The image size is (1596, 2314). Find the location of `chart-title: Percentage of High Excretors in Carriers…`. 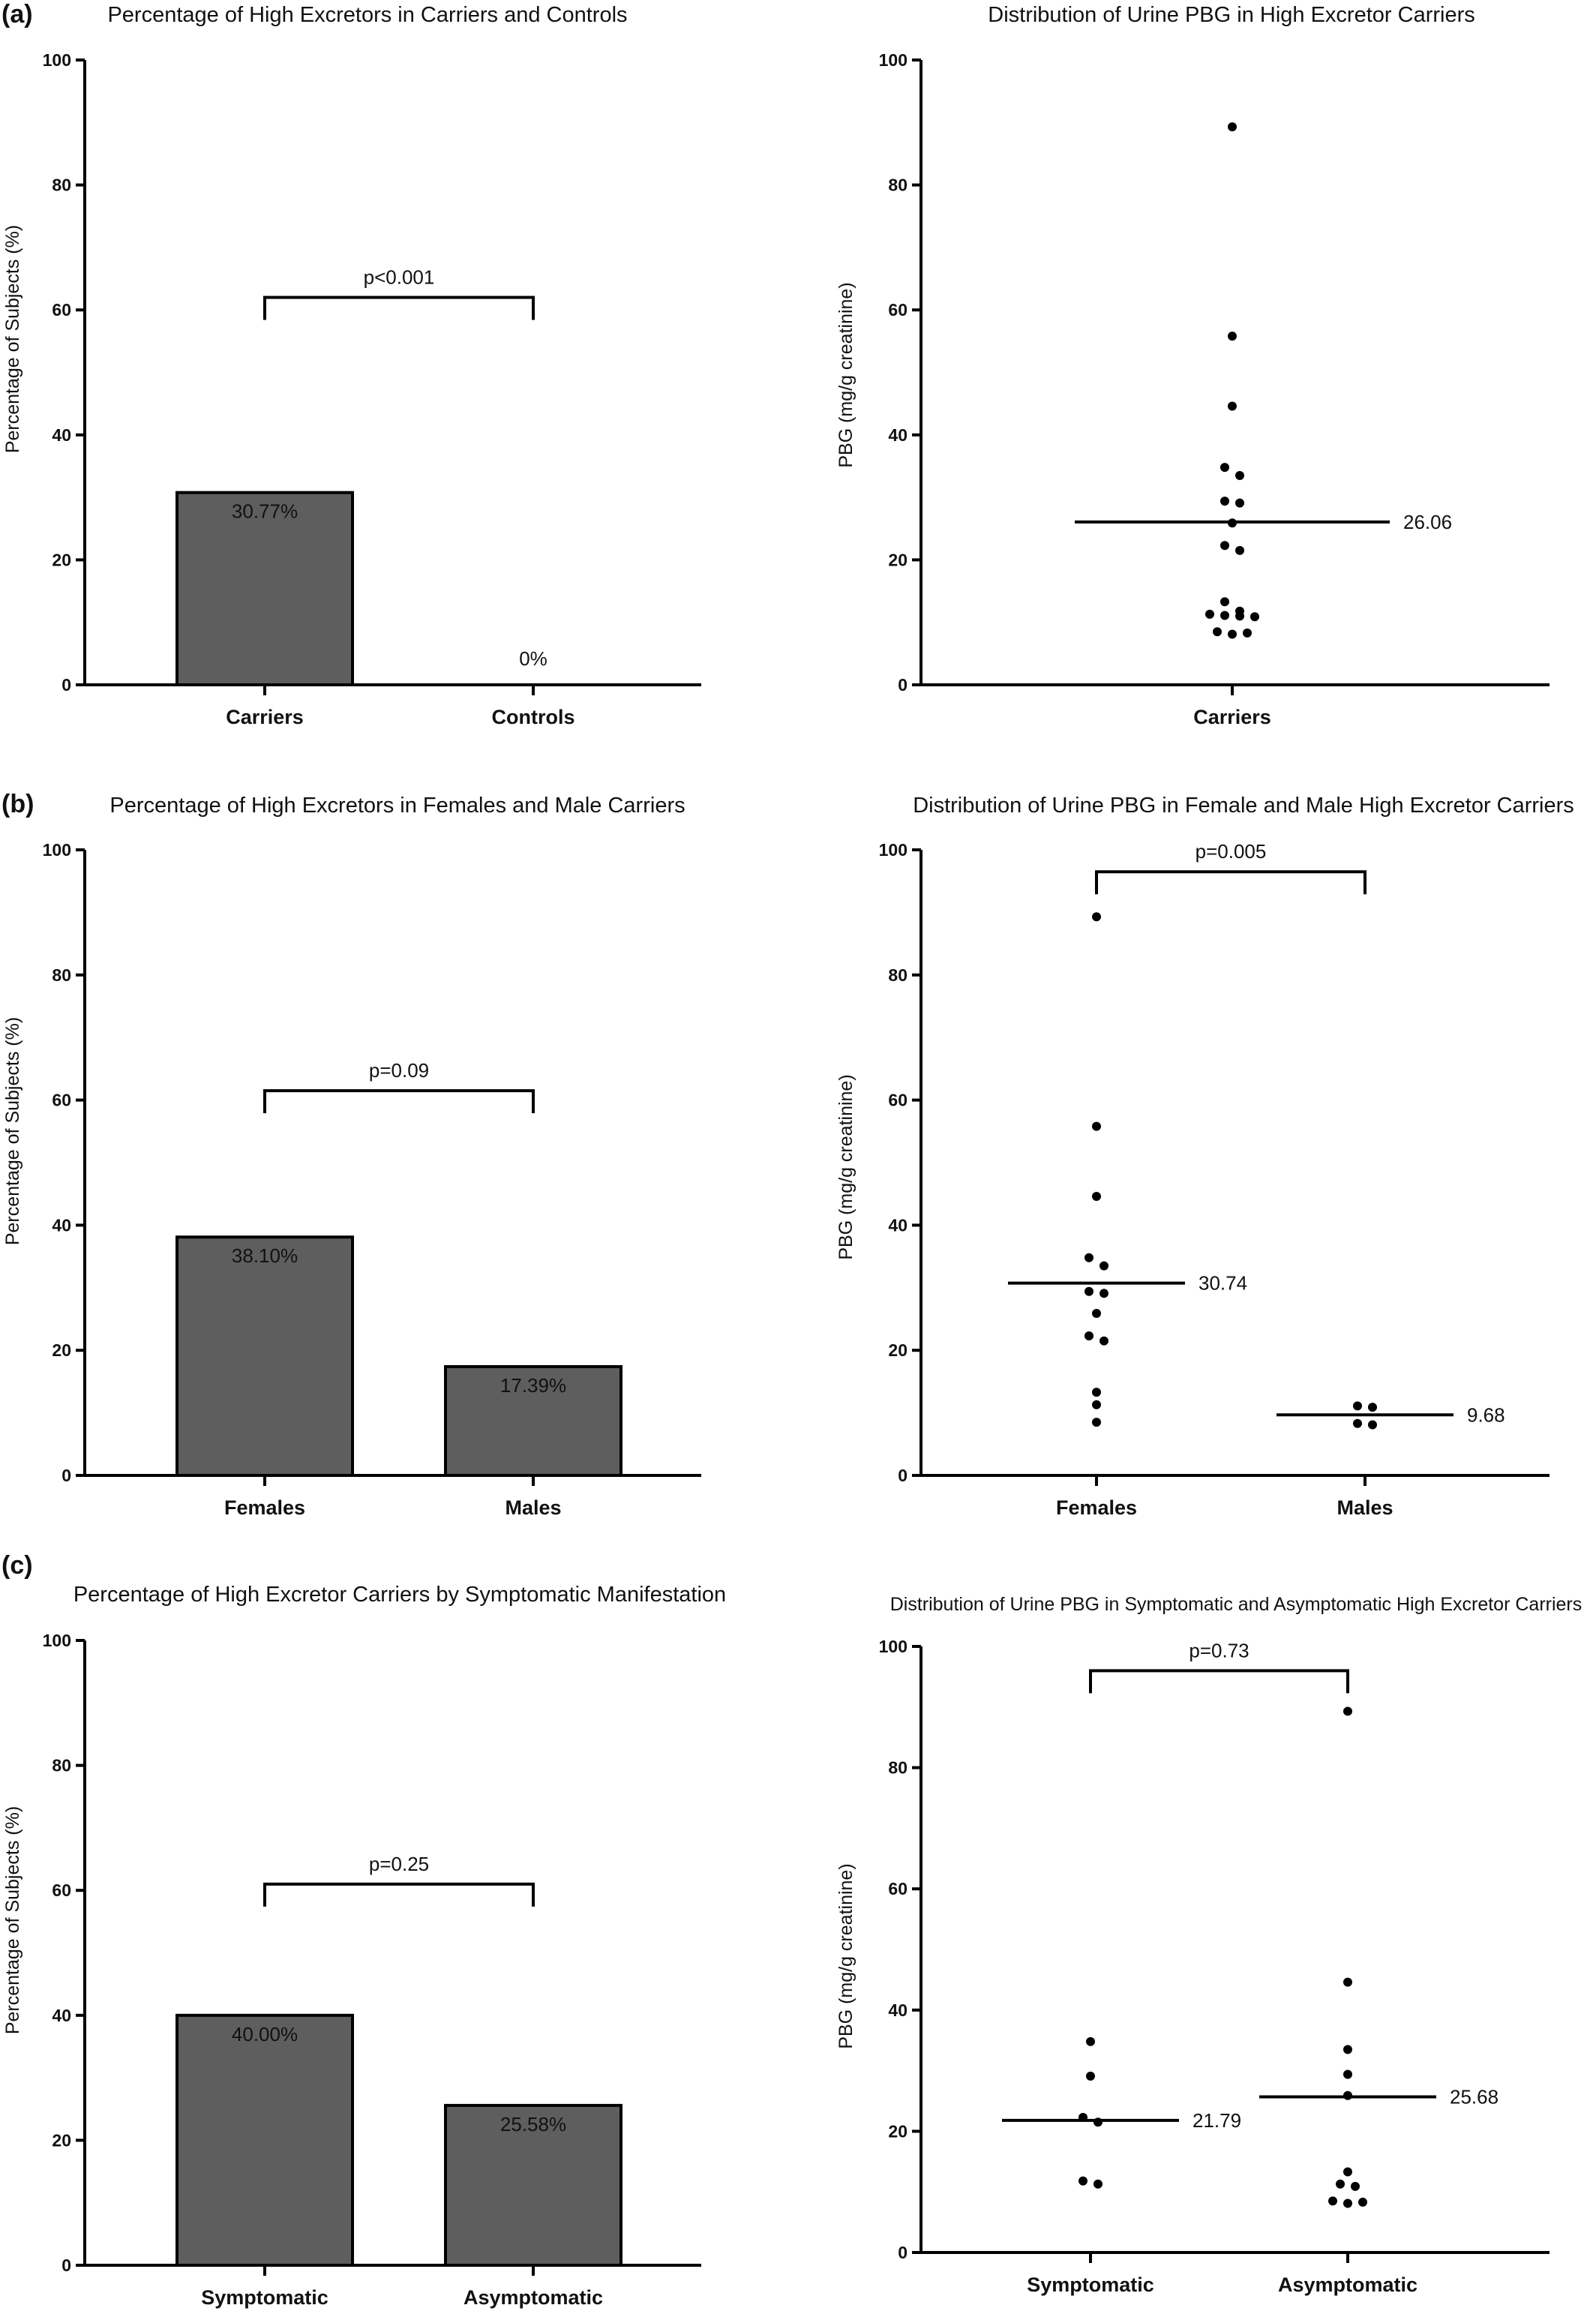

chart-title: Percentage of High Excretors in Carriers… is located at coordinates (367, 15).